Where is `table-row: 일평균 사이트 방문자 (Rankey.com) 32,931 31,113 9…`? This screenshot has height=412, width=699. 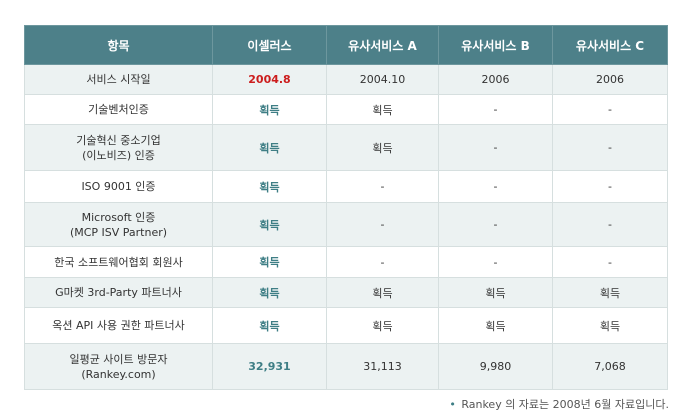
table-row: 일평균 사이트 방문자 (Rankey.com) 32,931 31,113 9… is located at coordinates (346, 366).